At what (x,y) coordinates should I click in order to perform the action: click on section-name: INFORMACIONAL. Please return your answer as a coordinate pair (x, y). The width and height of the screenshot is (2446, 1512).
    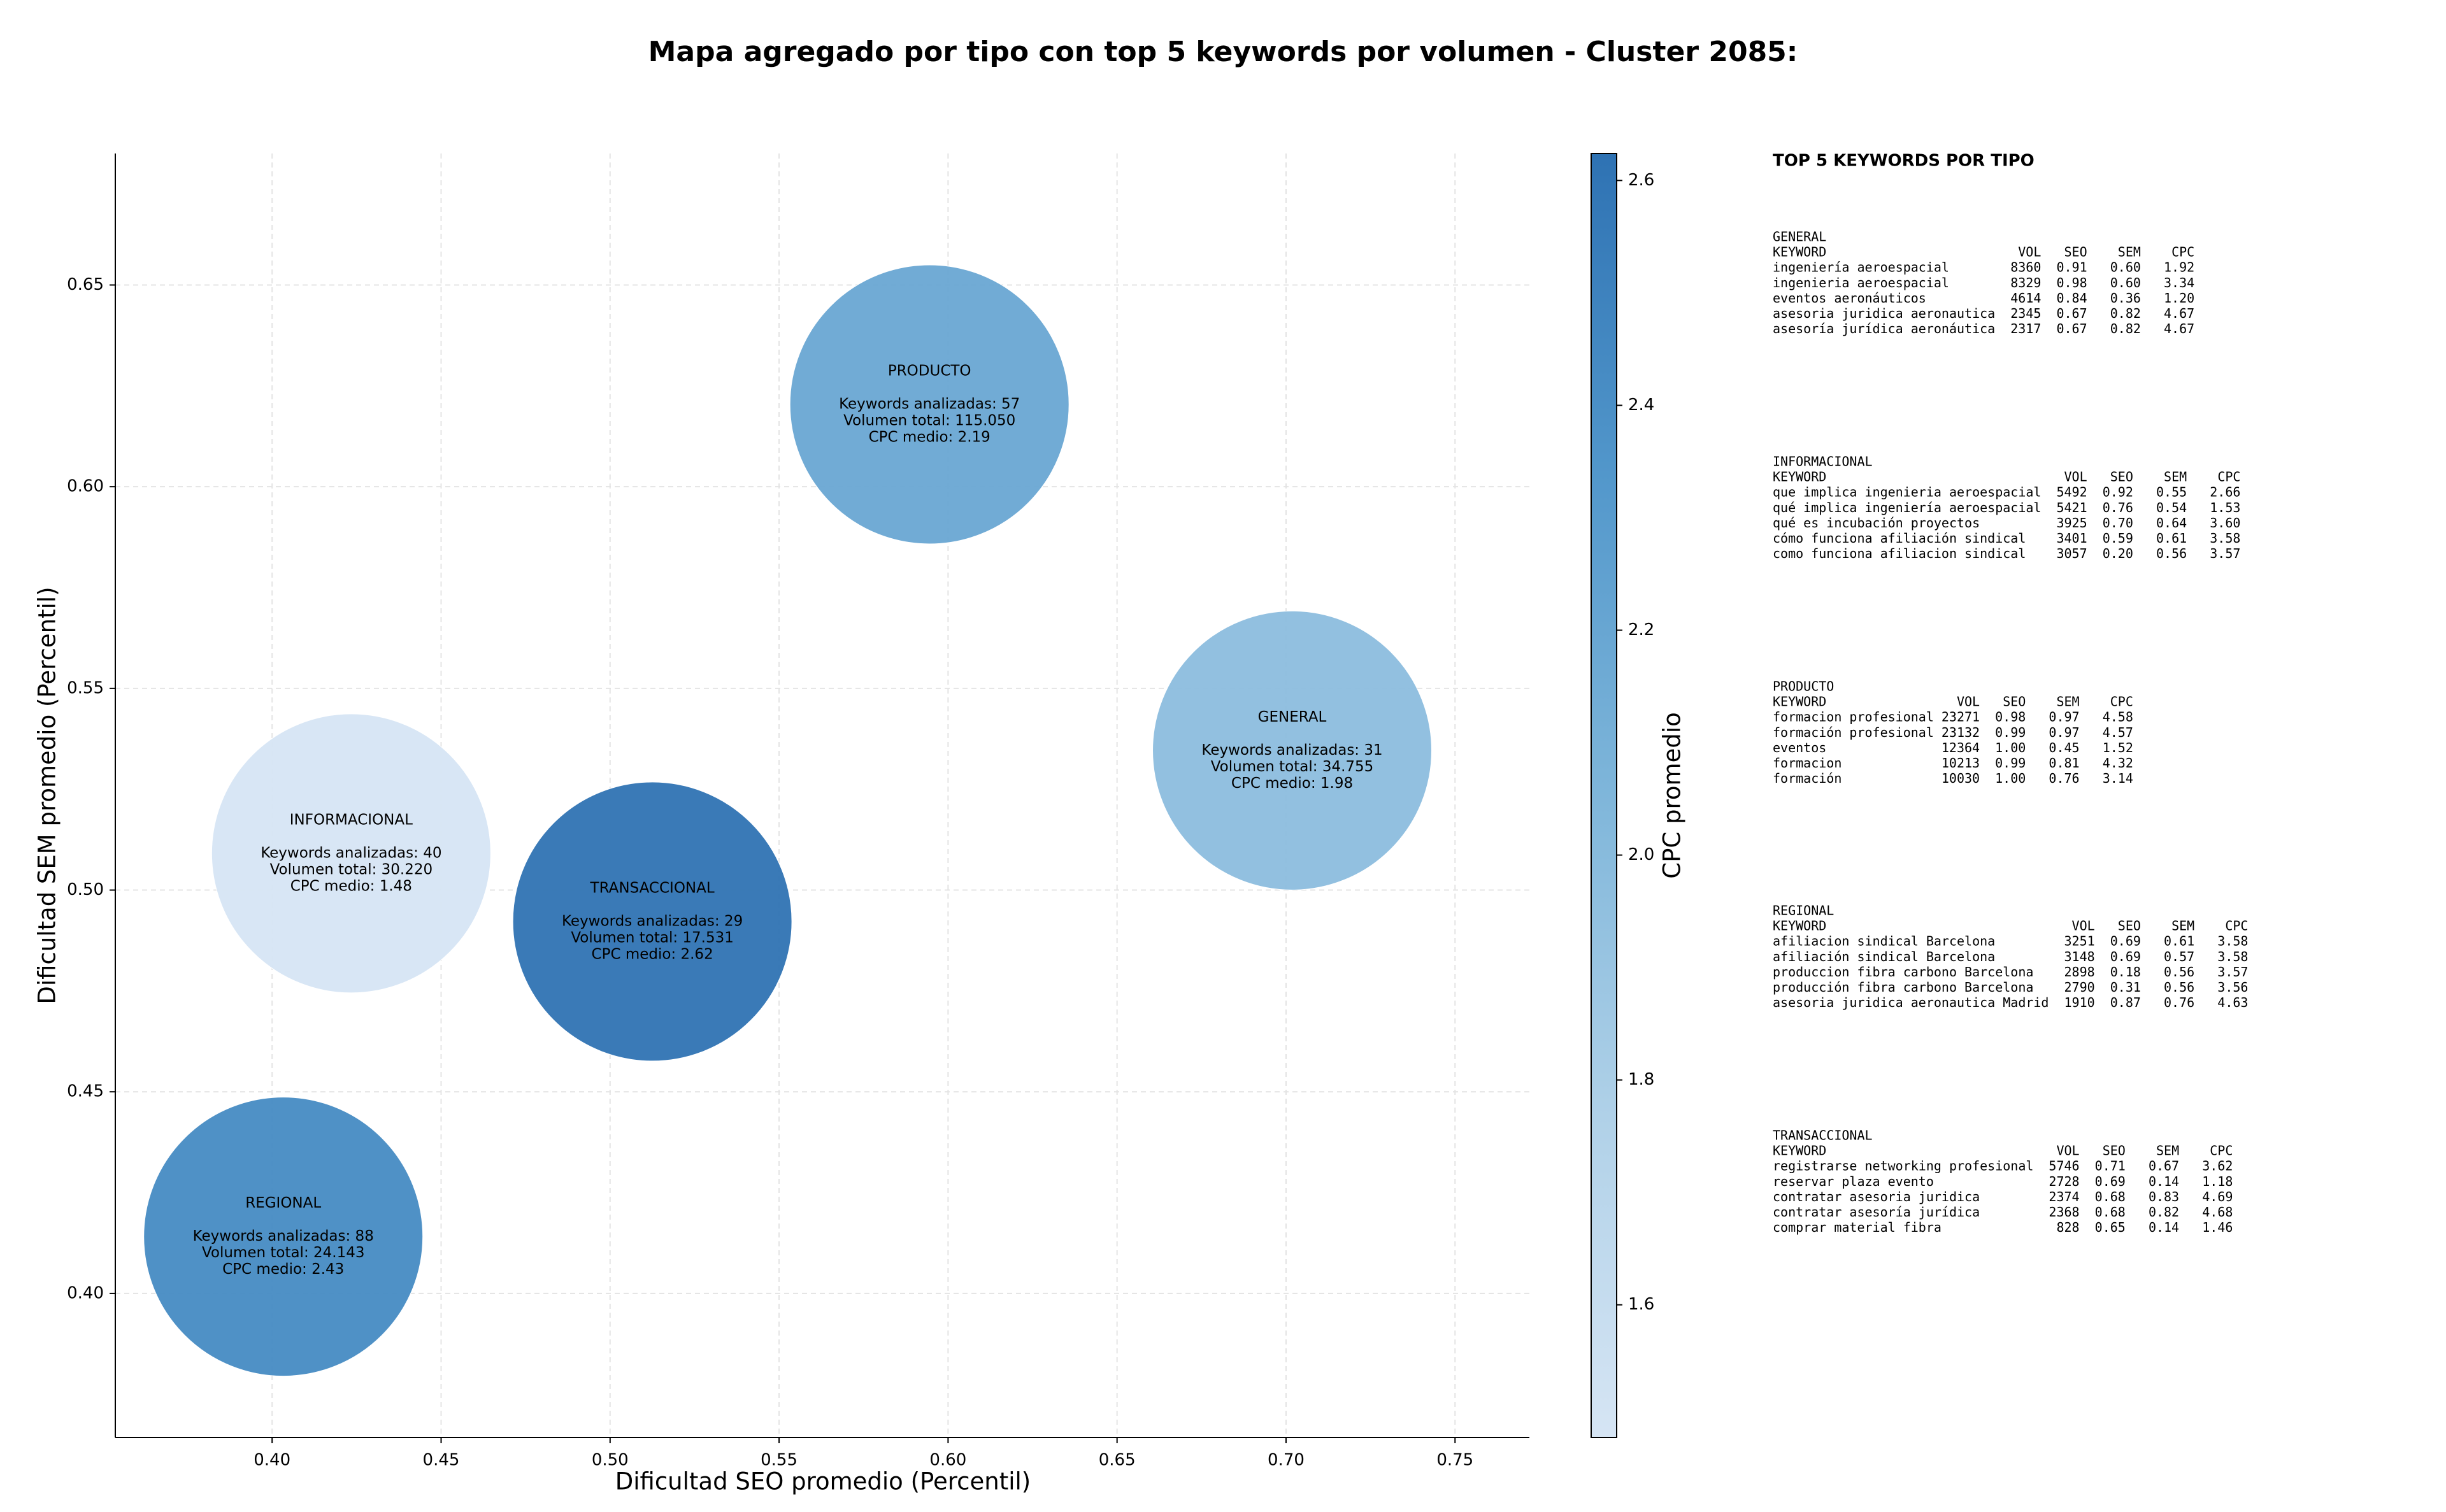
    Looking at the image, I should click on (1823, 461).